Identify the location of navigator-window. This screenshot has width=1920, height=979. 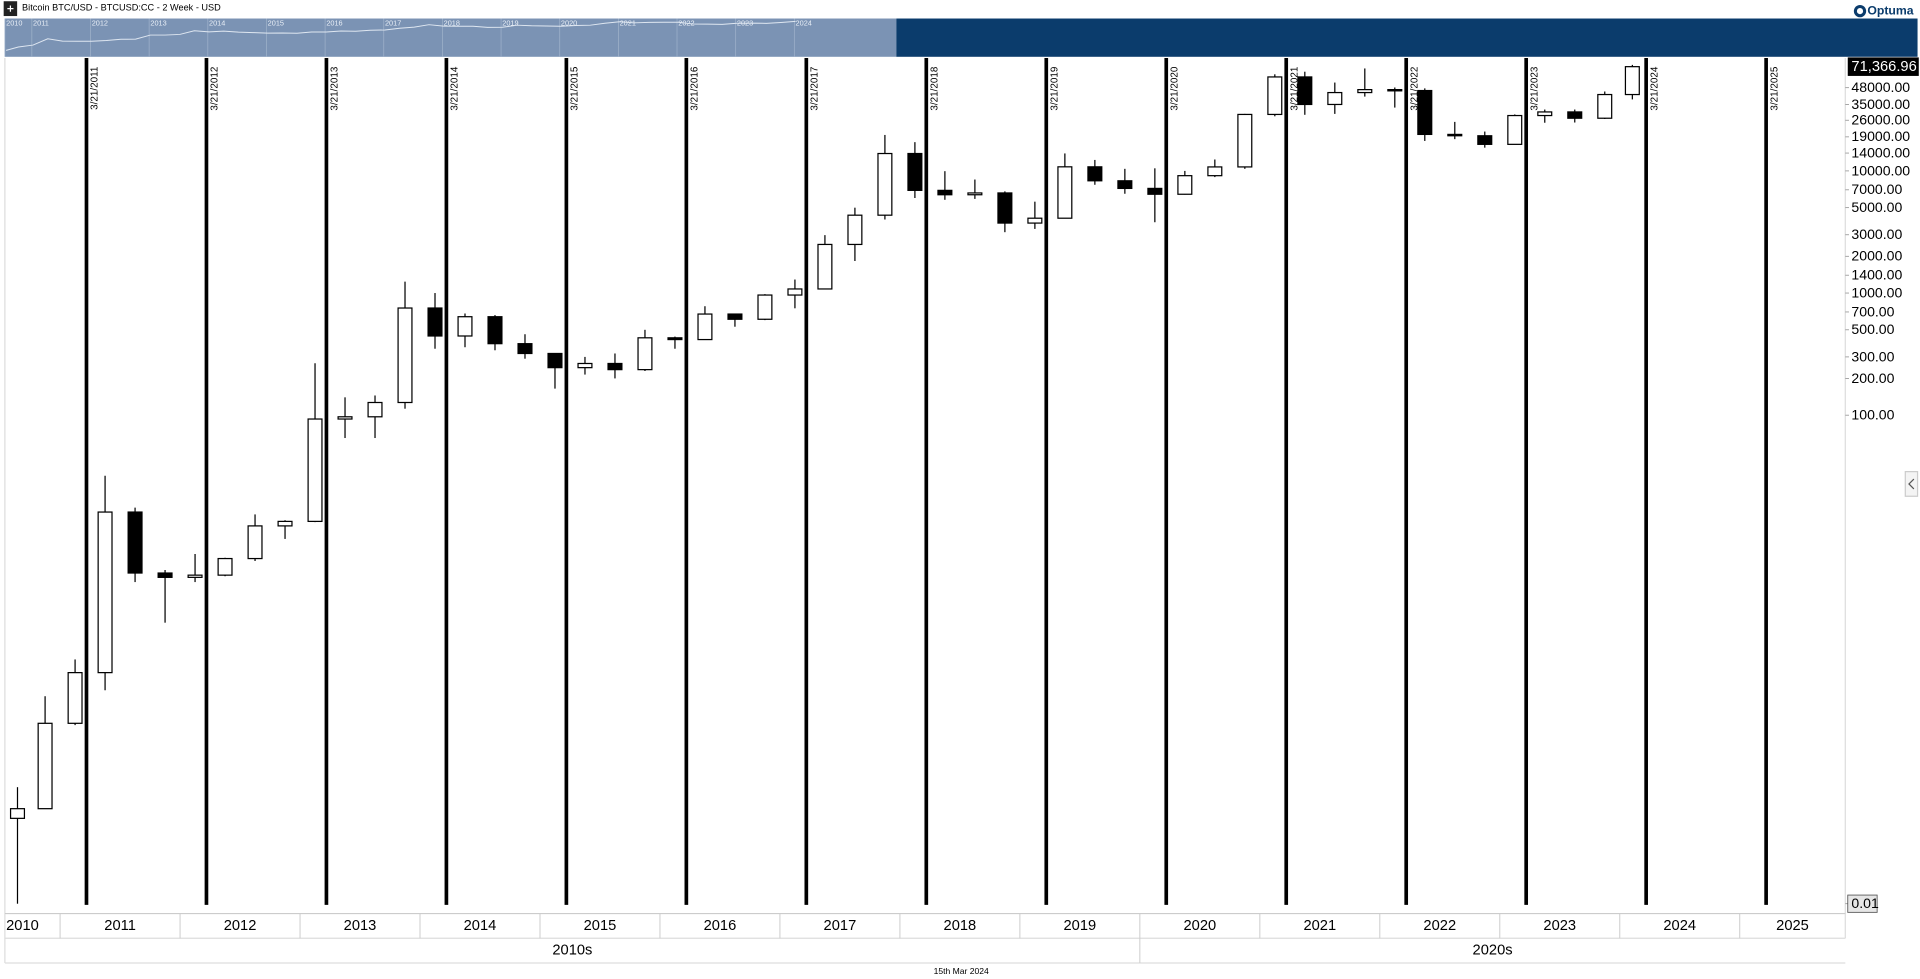
(450, 37).